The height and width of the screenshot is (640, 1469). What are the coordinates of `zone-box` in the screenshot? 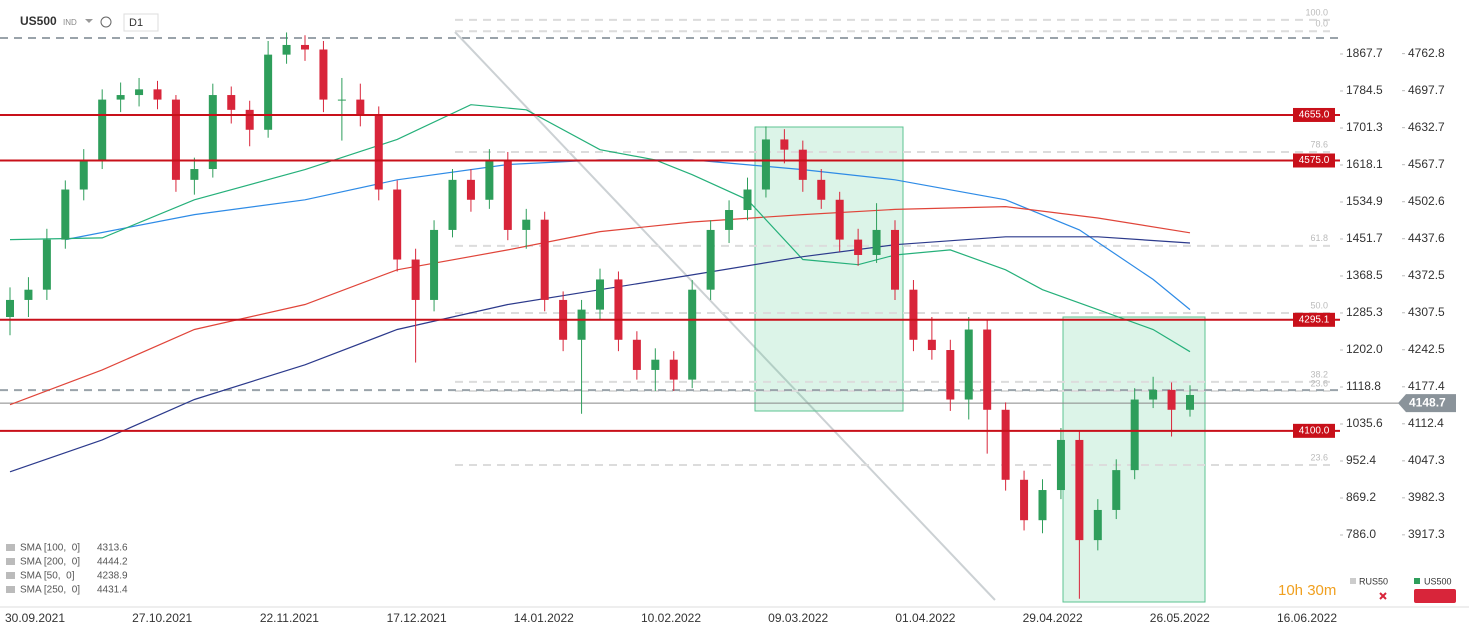 It's located at (829, 269).